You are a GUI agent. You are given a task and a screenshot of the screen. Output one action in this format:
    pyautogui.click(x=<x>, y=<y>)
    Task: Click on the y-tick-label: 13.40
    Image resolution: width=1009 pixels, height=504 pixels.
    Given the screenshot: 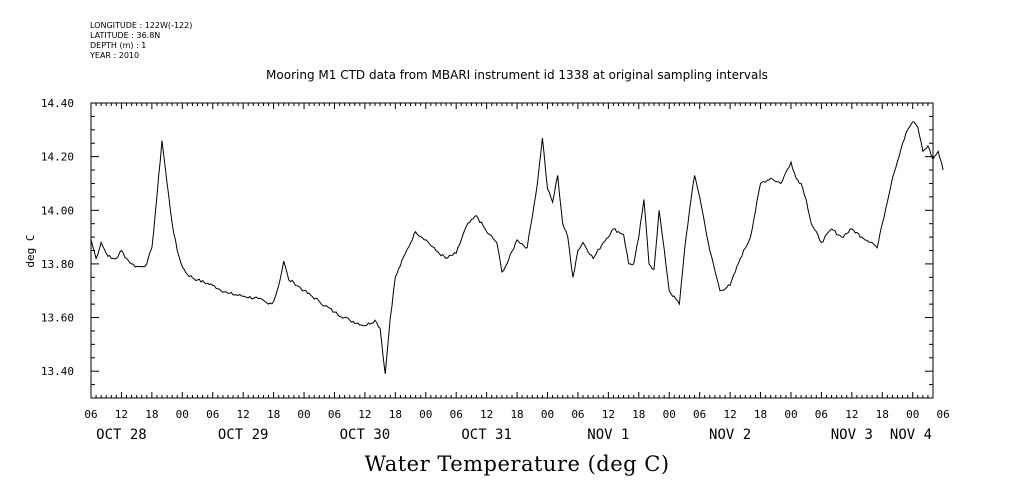 What is the action you would take?
    pyautogui.click(x=57, y=371)
    